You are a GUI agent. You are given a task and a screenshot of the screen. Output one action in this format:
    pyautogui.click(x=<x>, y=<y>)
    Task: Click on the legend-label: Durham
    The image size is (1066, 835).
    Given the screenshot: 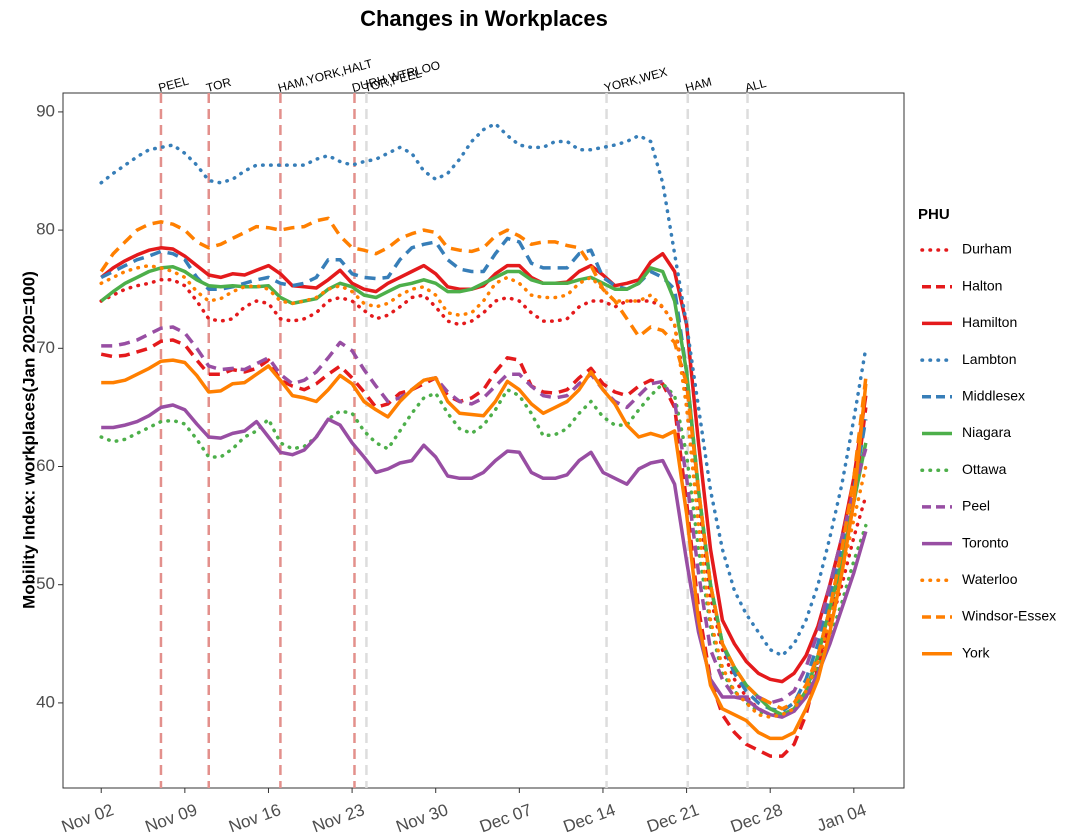 What is the action you would take?
    pyautogui.click(x=987, y=249)
    